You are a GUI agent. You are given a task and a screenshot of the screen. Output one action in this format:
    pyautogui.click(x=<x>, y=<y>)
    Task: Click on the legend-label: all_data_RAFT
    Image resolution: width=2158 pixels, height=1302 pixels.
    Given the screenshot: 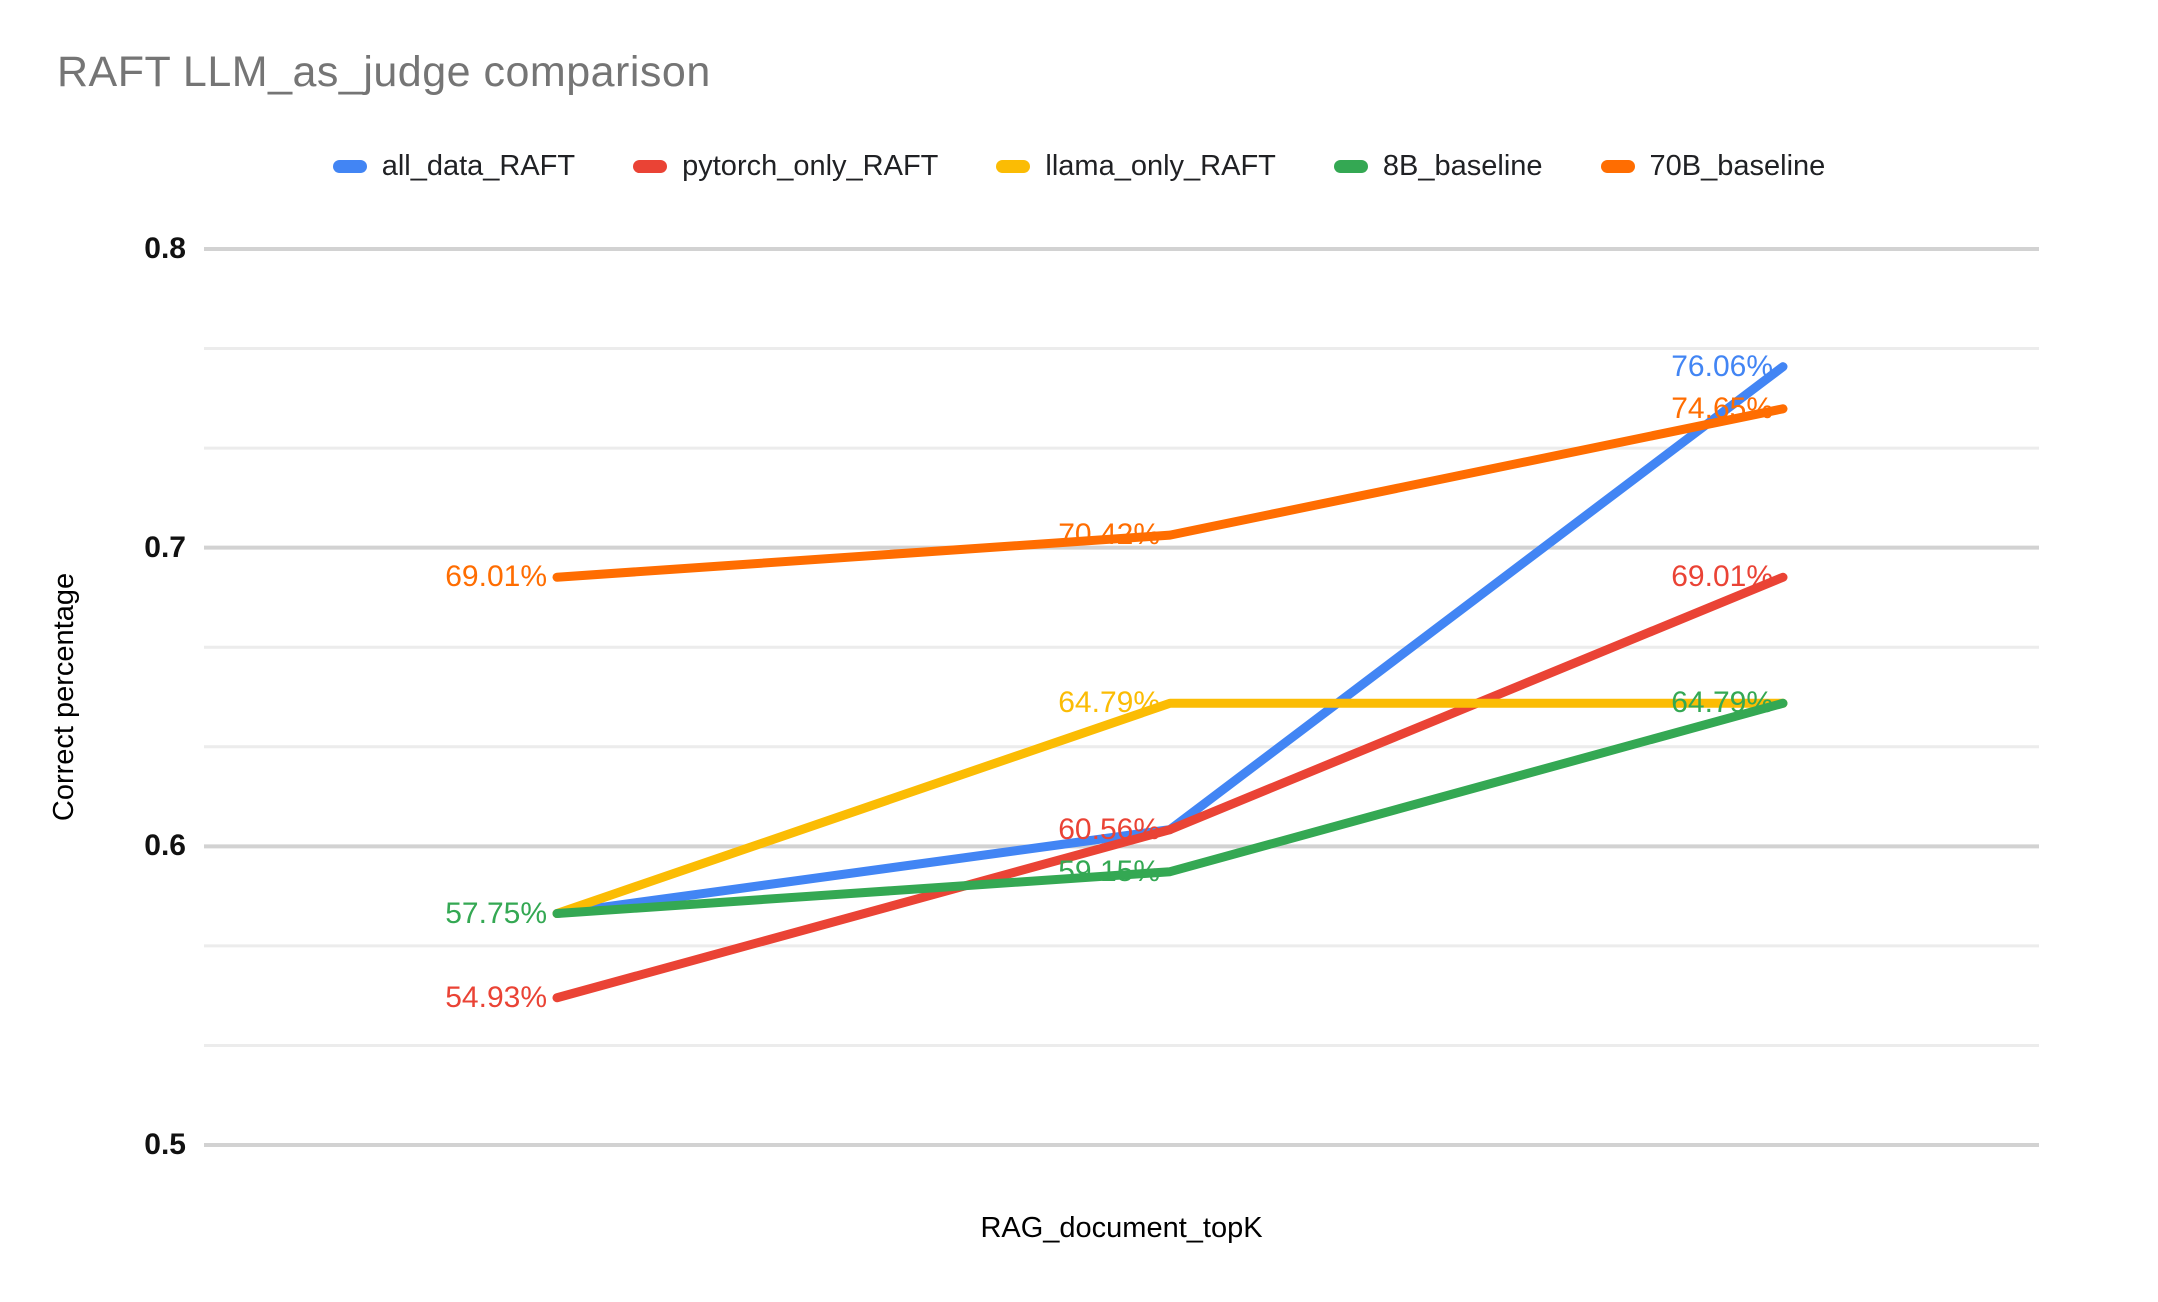 What is the action you would take?
    pyautogui.click(x=478, y=166)
    